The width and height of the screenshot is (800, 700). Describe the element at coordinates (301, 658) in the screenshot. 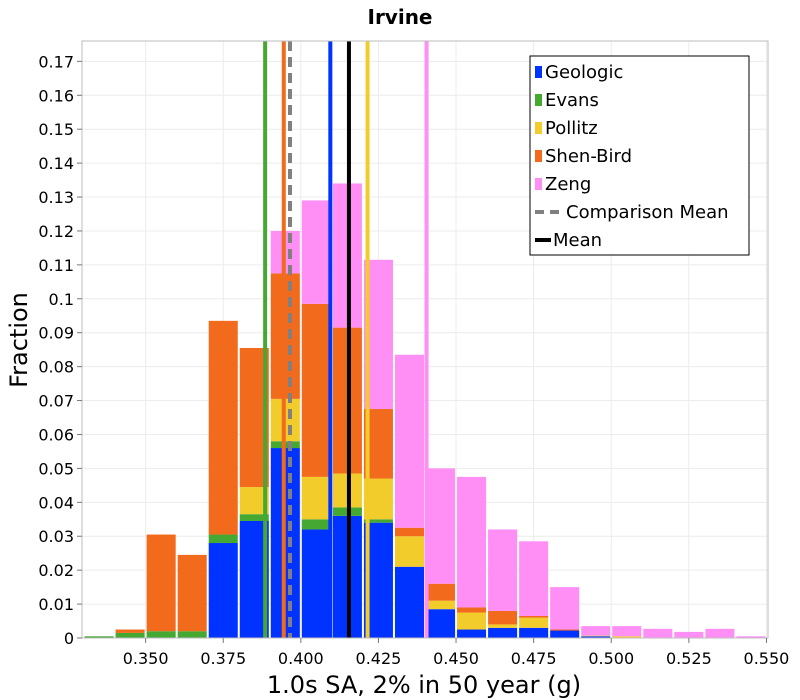

I see `x-tick-label: 0.400` at that location.